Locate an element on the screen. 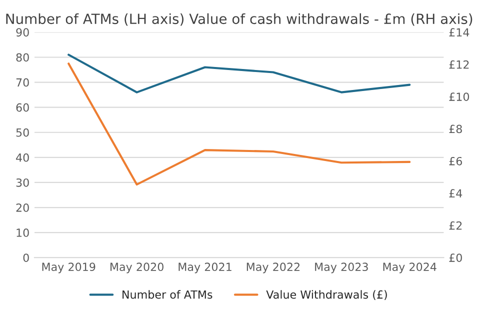 The image size is (493, 322). x-tick-label: May 2019 is located at coordinates (69, 268).